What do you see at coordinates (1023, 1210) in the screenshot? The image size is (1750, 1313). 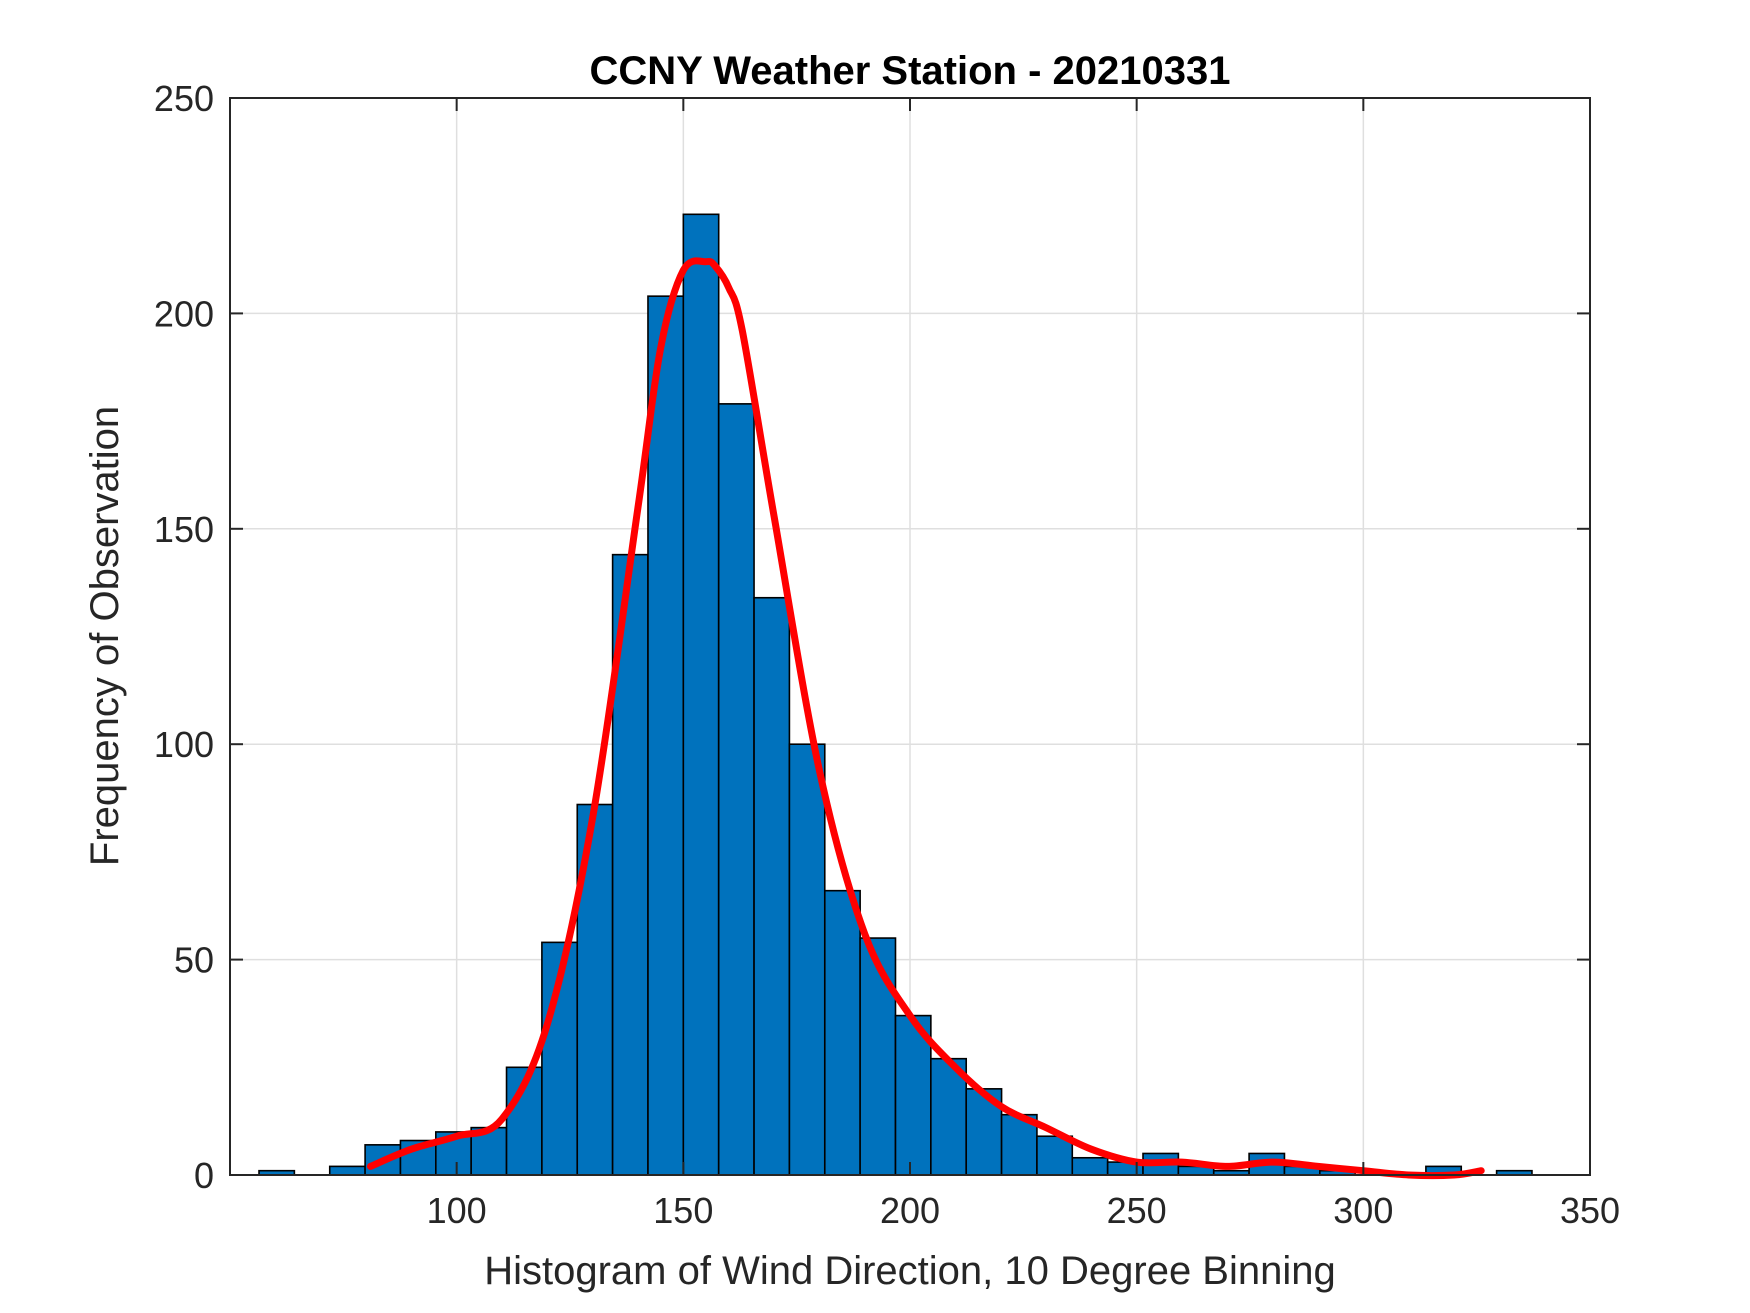 I see `x-tick-labels: 100 150 200 250 300 350` at bounding box center [1023, 1210].